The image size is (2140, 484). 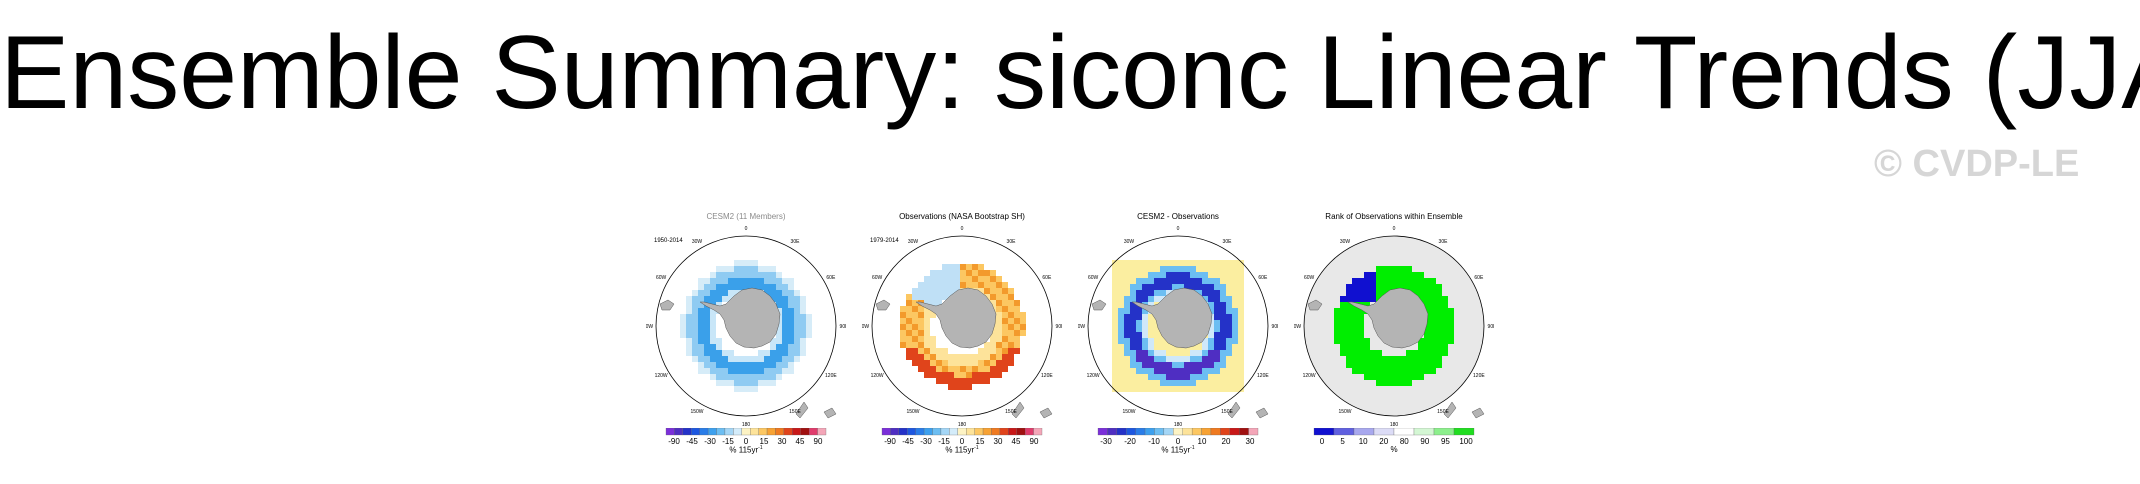 I want to click on colorbar-tick-label: -45, so click(x=692, y=441).